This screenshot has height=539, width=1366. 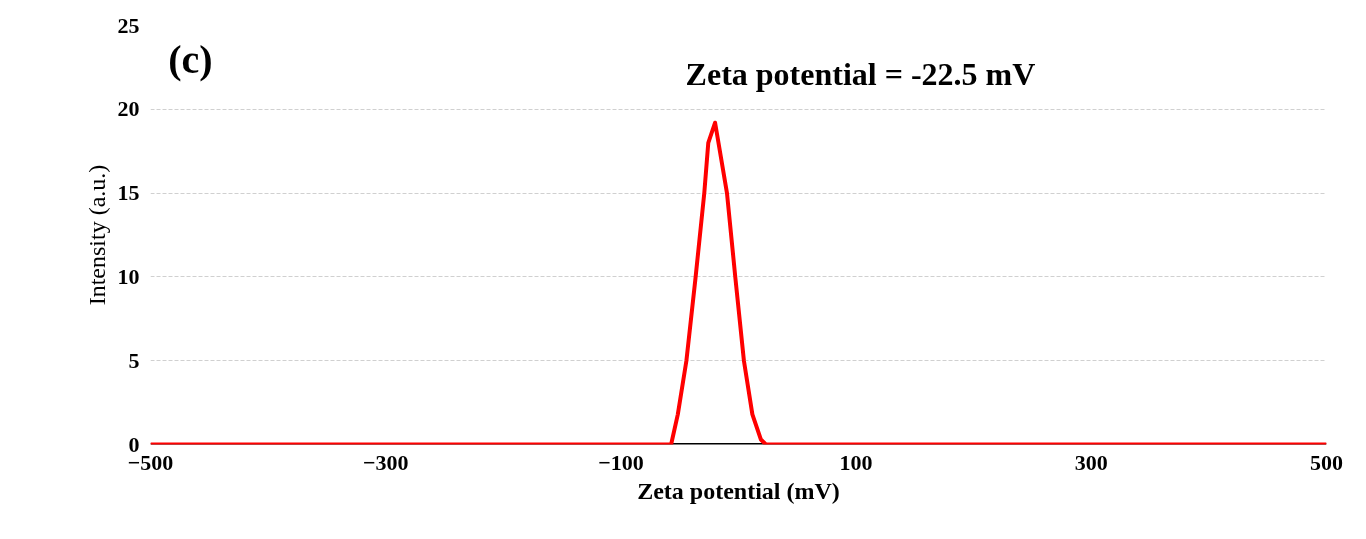 I want to click on x-axis-title: Zeta potential (mV), so click(x=738, y=490).